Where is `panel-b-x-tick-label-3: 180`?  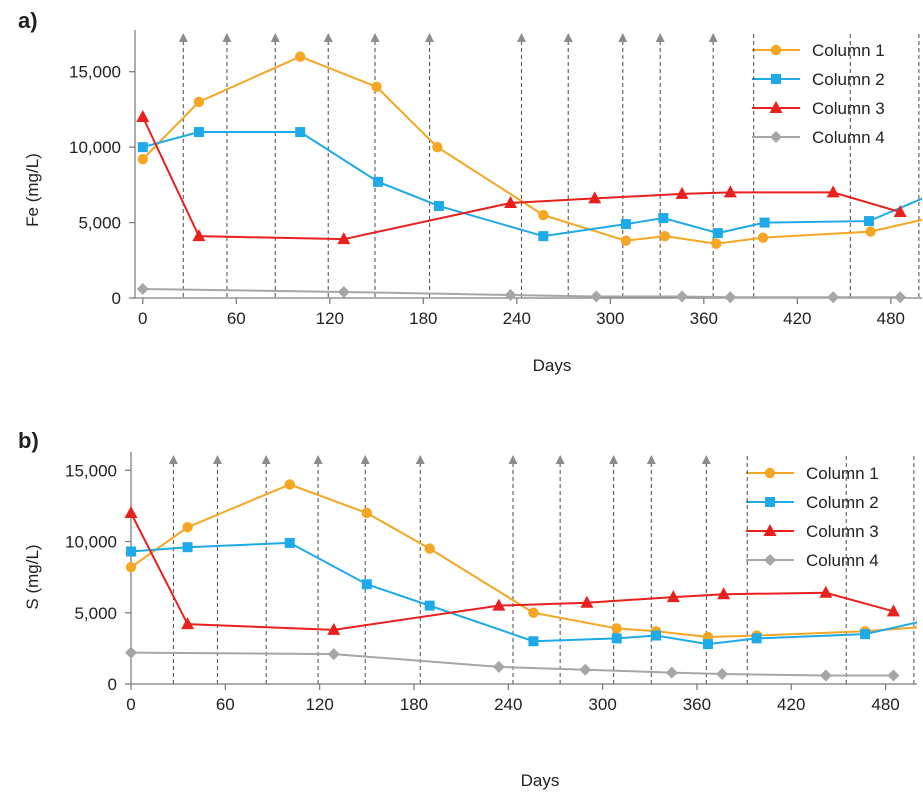 panel-b-x-tick-label-3: 180 is located at coordinates (414, 704).